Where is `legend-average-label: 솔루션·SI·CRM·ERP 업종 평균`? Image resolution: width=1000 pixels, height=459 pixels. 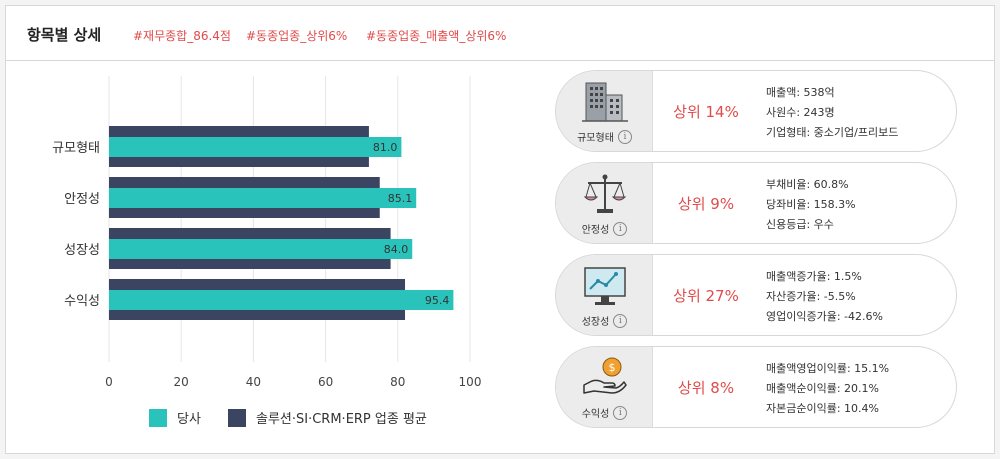
legend-average-label: 솔루션·SI·CRM·ERP 업종 평균 is located at coordinates (341, 419).